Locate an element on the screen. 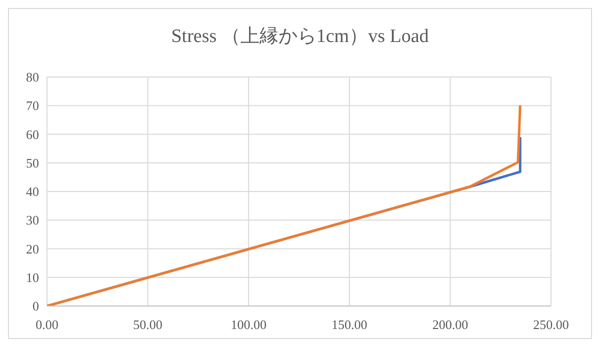 Image resolution: width=600 pixels, height=347 pixels. y-tick-label: 50 is located at coordinates (32, 162).